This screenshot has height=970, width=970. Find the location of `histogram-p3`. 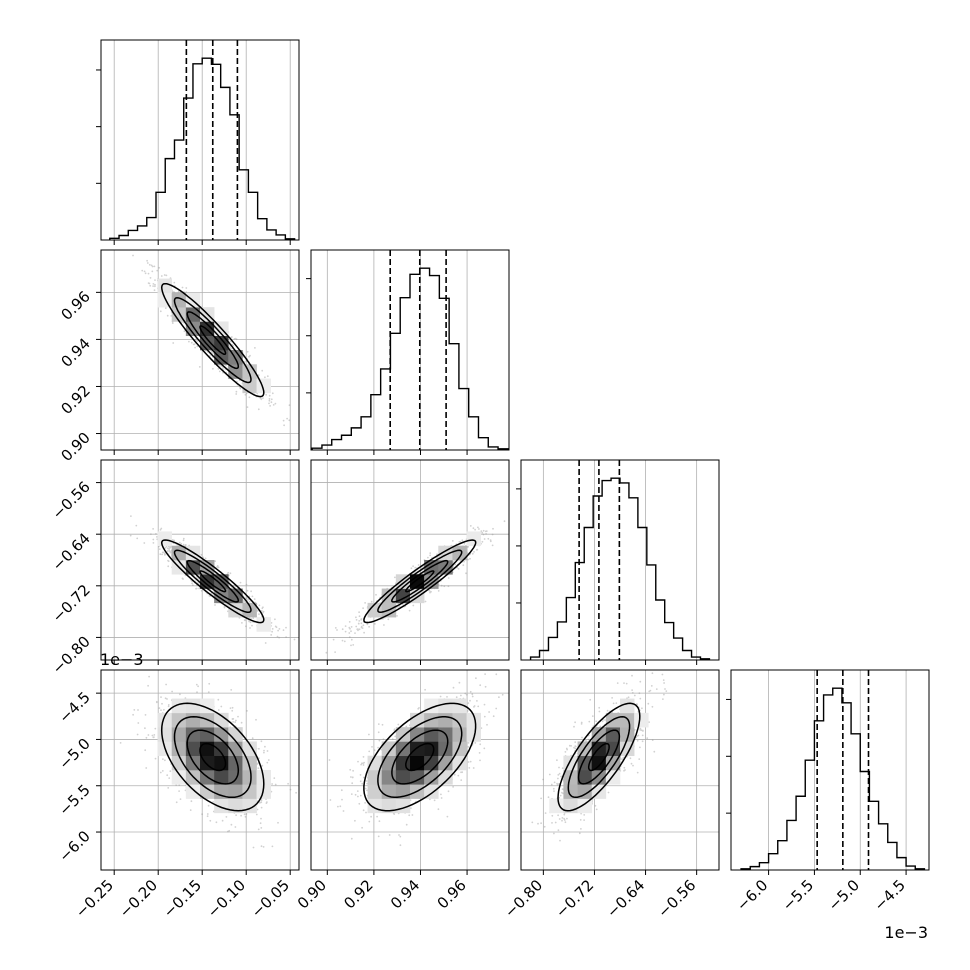

histogram-p3 is located at coordinates (833, 778).